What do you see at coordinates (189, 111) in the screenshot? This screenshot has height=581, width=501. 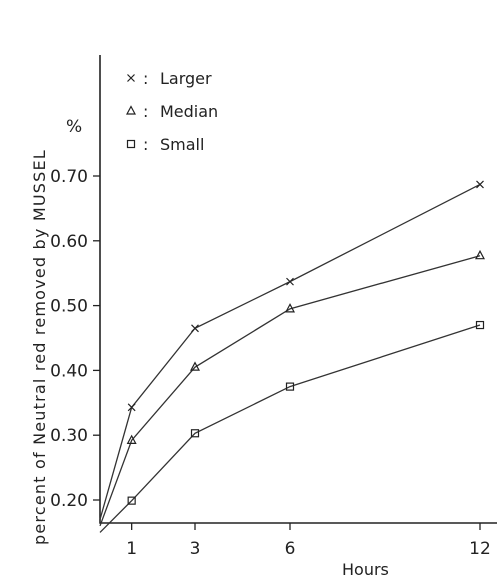 I see `legend-label: Median` at bounding box center [189, 111].